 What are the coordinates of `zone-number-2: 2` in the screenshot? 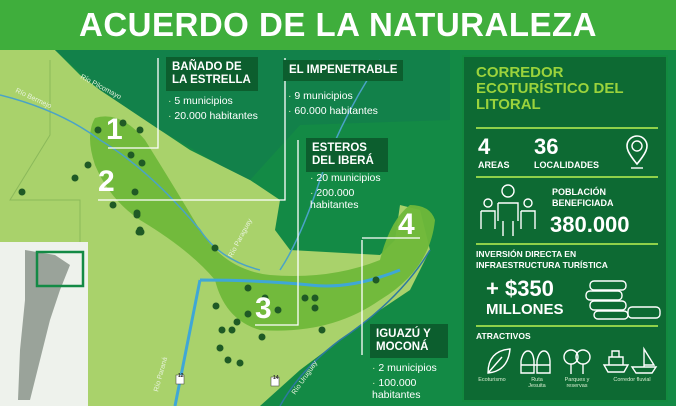 It's located at (106, 181).